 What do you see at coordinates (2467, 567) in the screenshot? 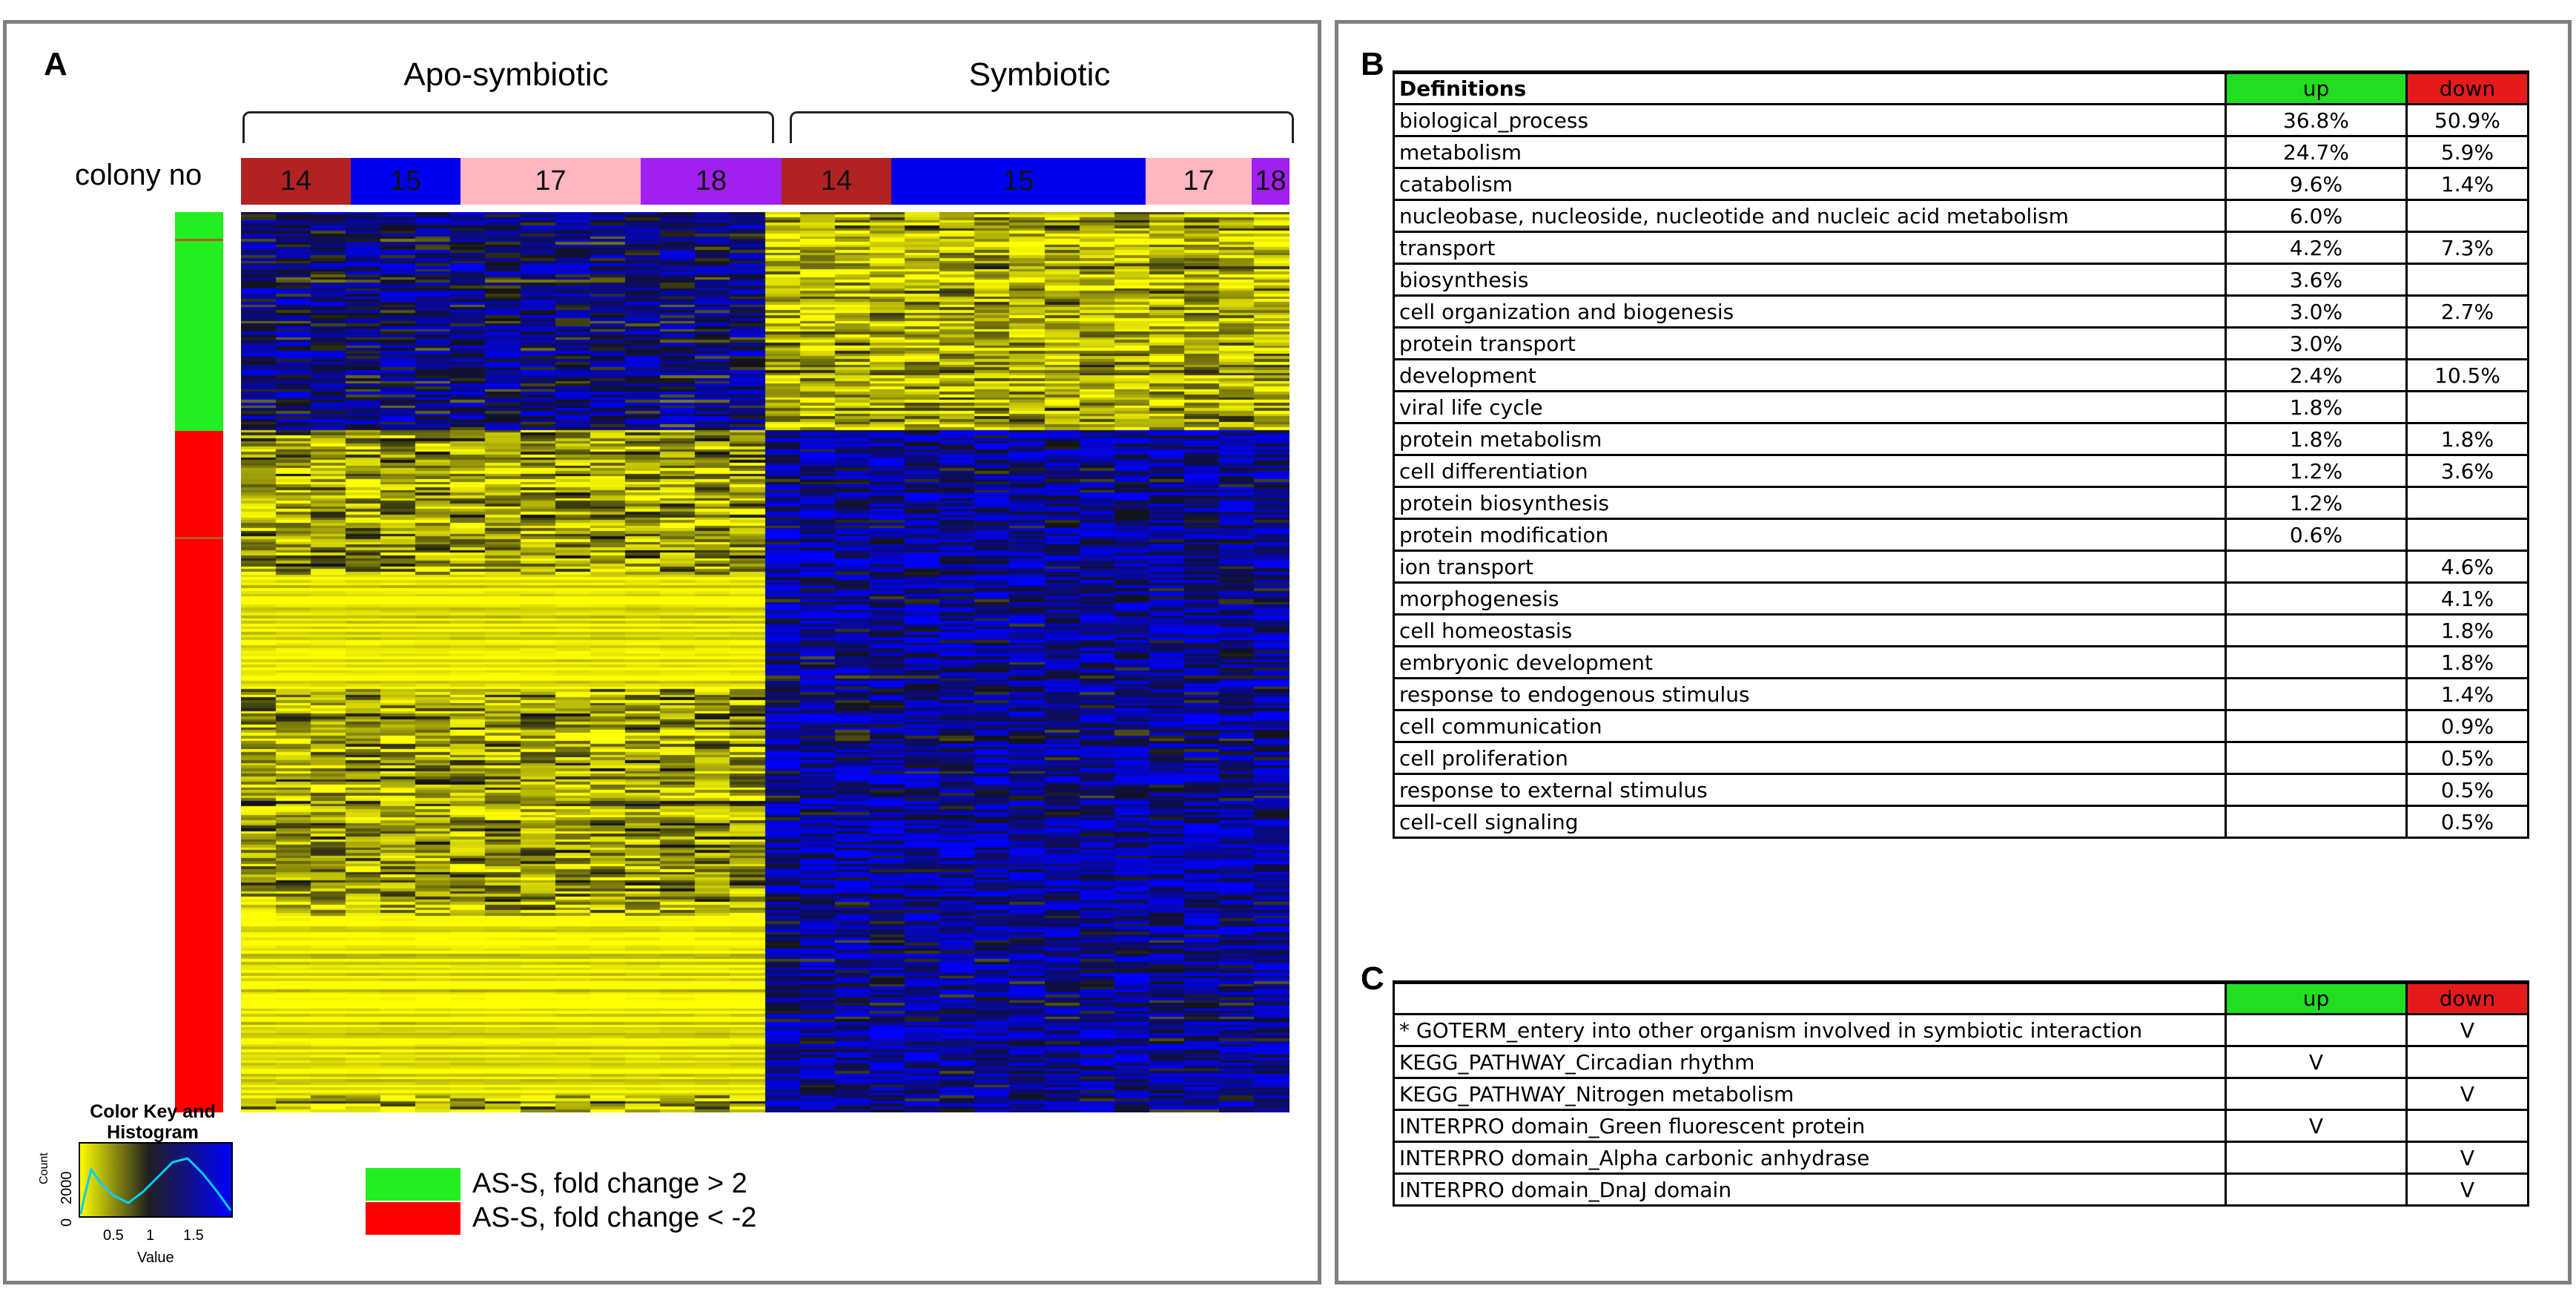
I see `cell-down: 4.6%` at bounding box center [2467, 567].